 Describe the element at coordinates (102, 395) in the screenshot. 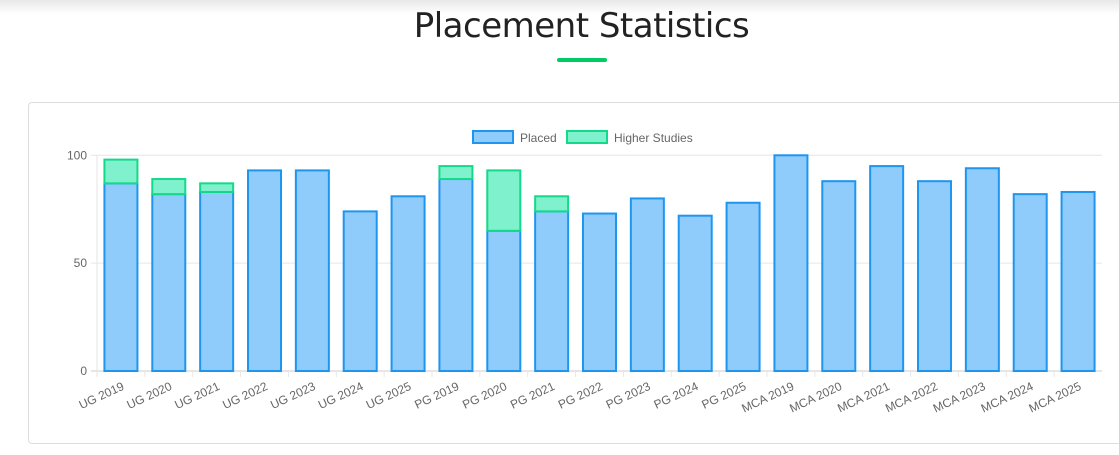

I see `x-tick-label: UG 2019` at that location.